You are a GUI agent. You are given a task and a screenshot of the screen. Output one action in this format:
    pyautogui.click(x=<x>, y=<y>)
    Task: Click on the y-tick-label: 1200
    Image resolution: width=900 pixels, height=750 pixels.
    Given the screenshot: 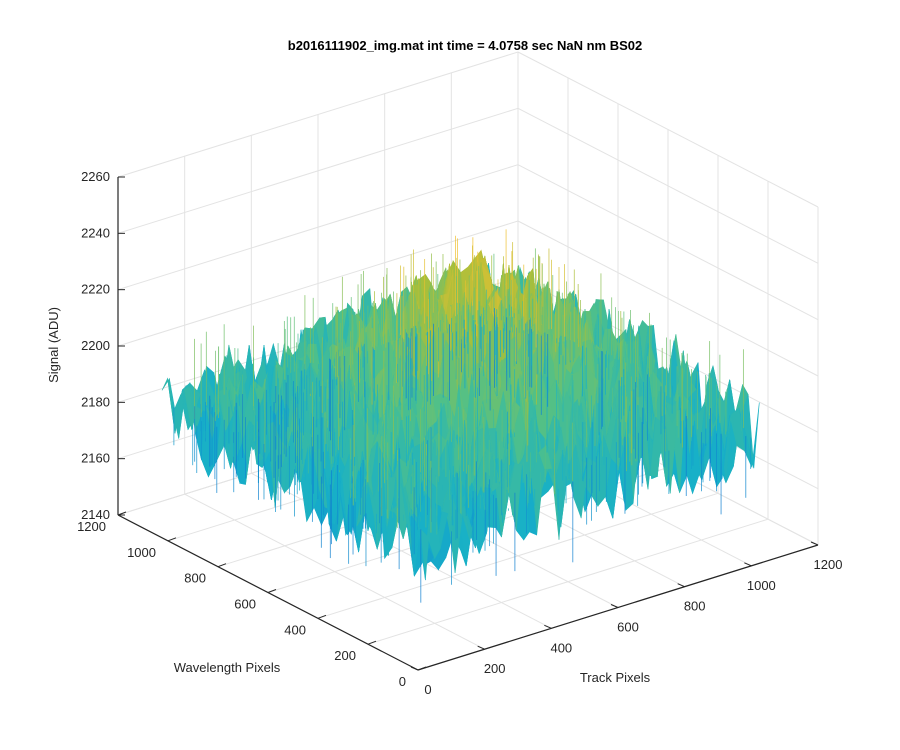 What is the action you would take?
    pyautogui.click(x=91, y=526)
    